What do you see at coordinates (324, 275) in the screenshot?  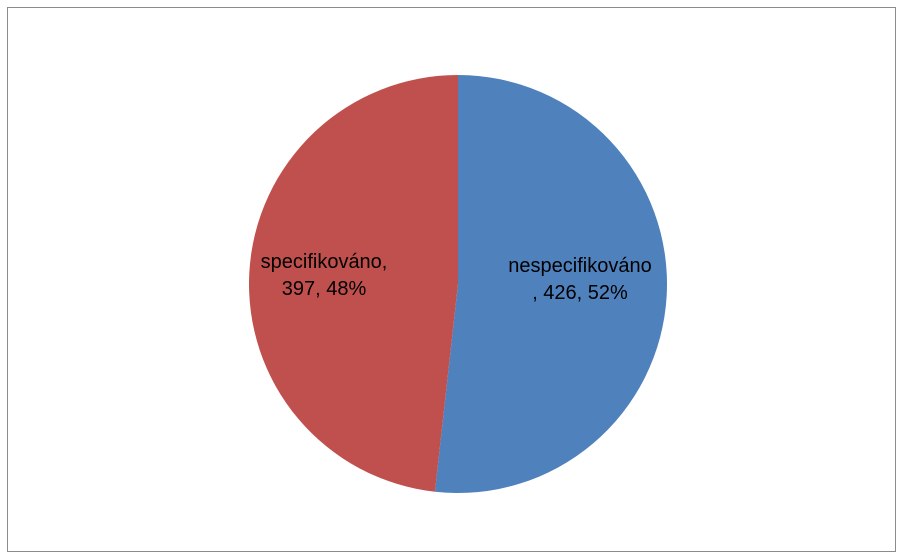 I see `pie-slice-label-2: specifikováno, 397, 48%` at bounding box center [324, 275].